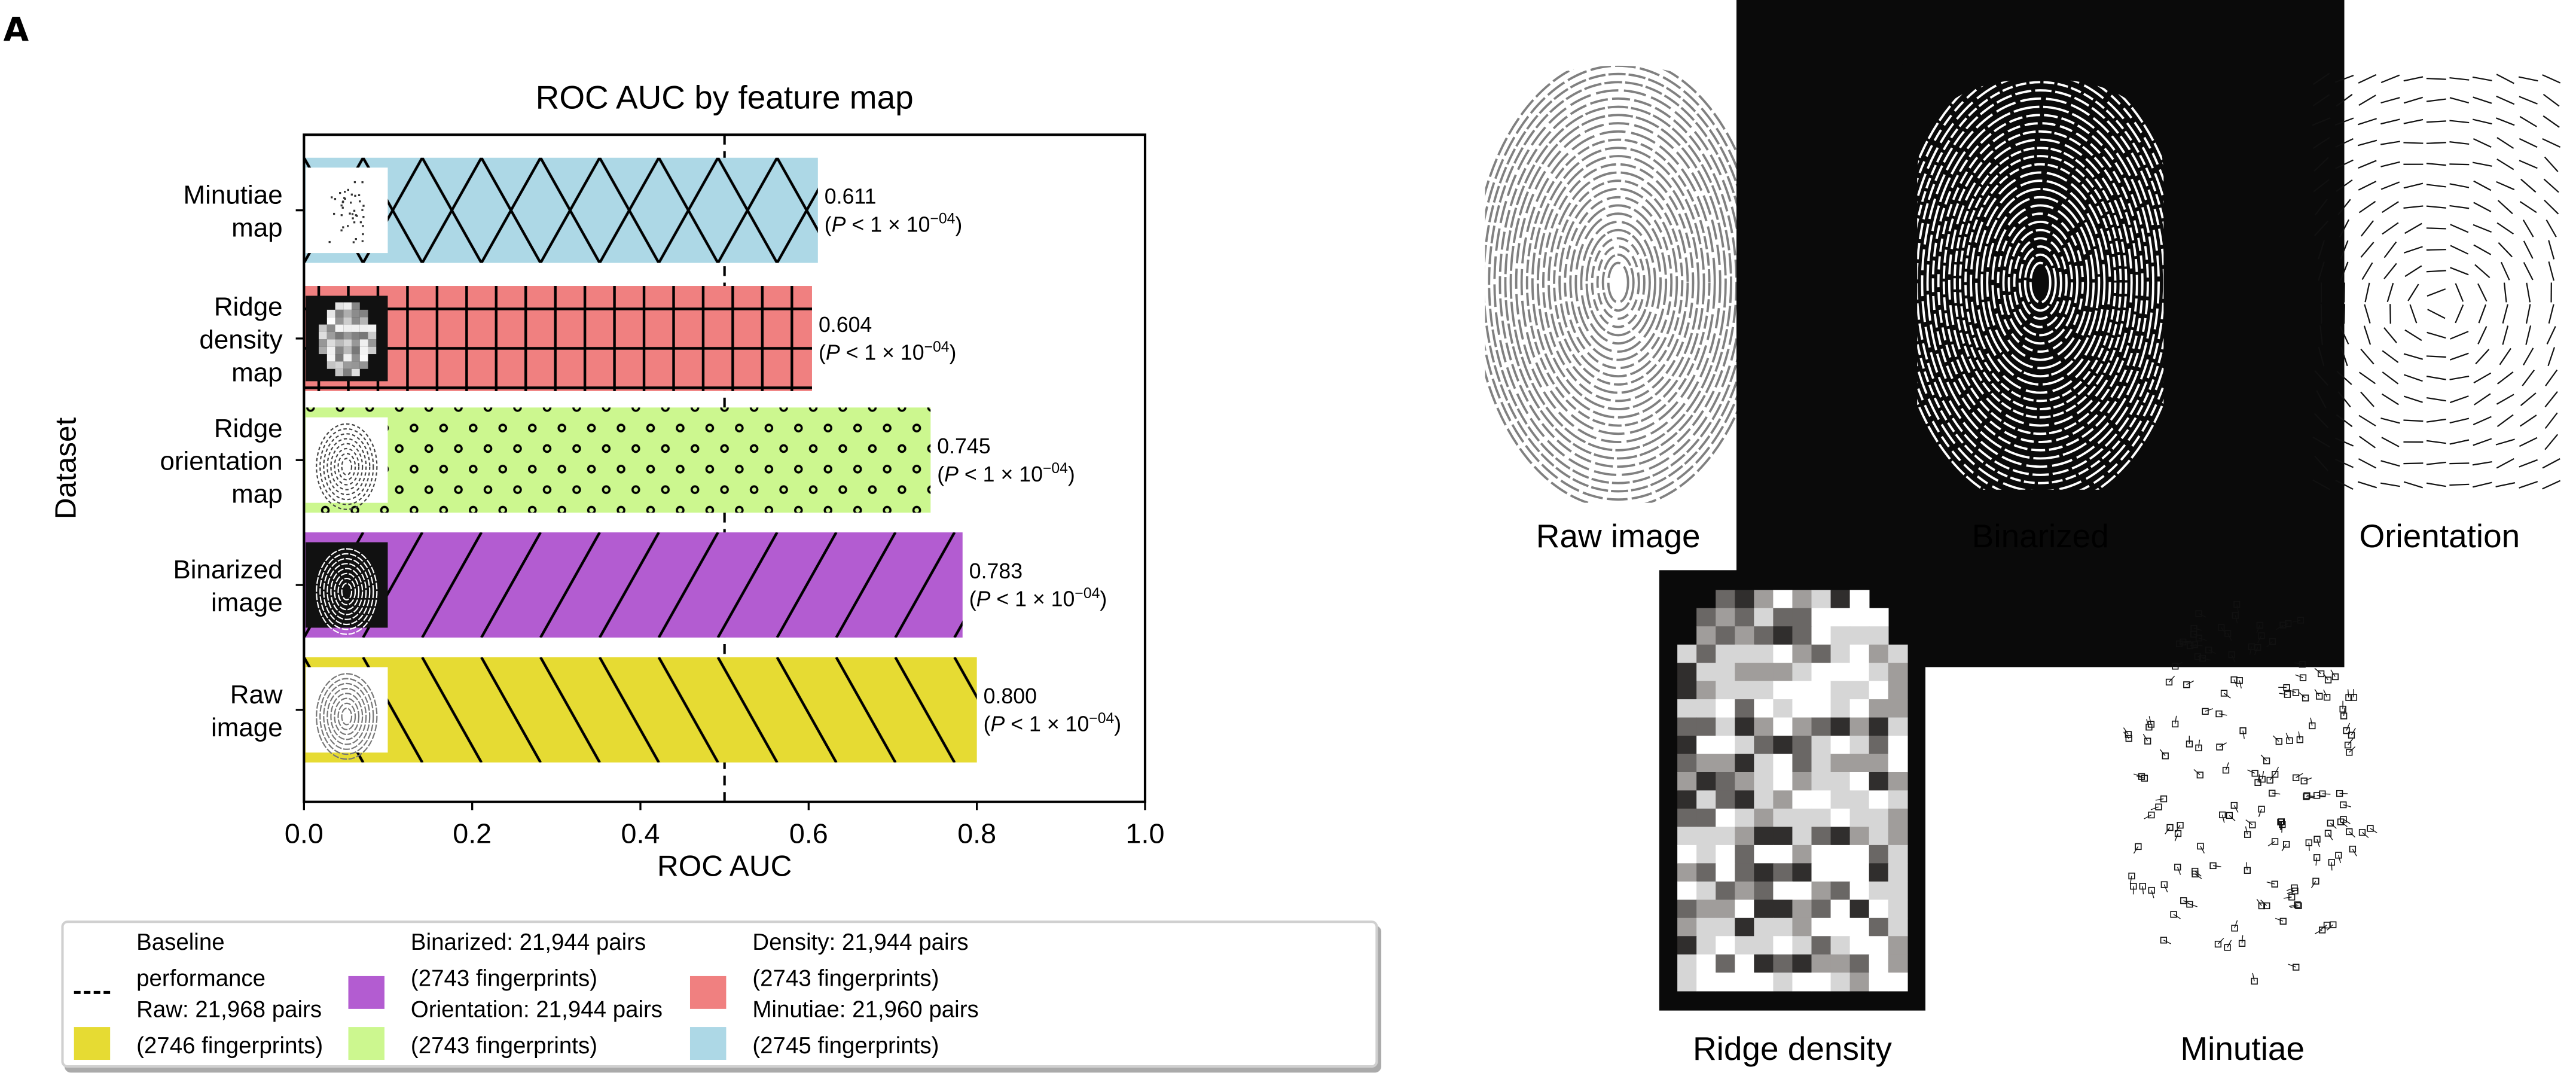 This screenshot has width=2576, height=1073. I want to click on x-tick-label: 0.2, so click(472, 833).